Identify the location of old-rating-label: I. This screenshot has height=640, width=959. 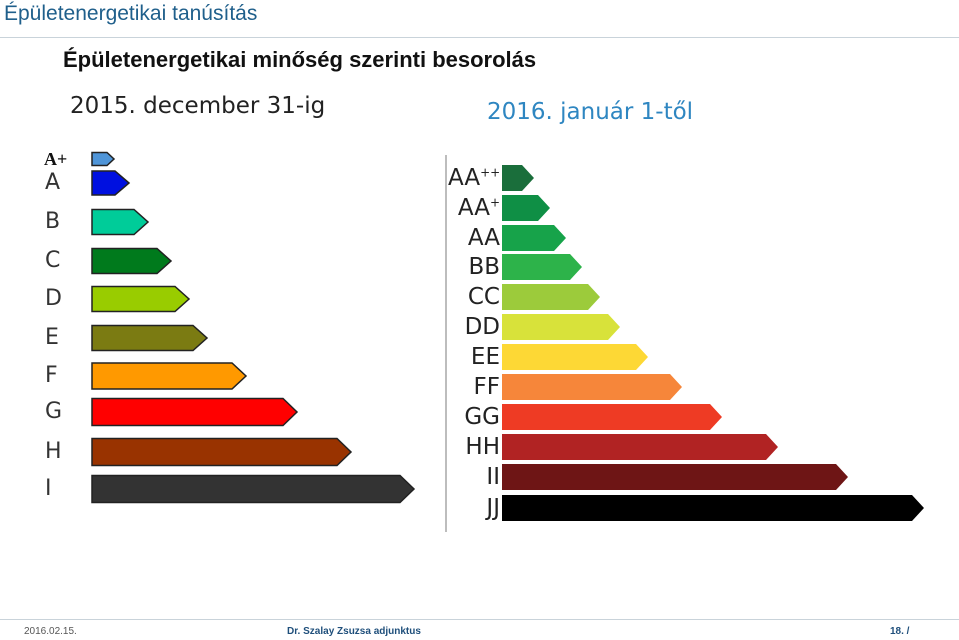
(48, 488).